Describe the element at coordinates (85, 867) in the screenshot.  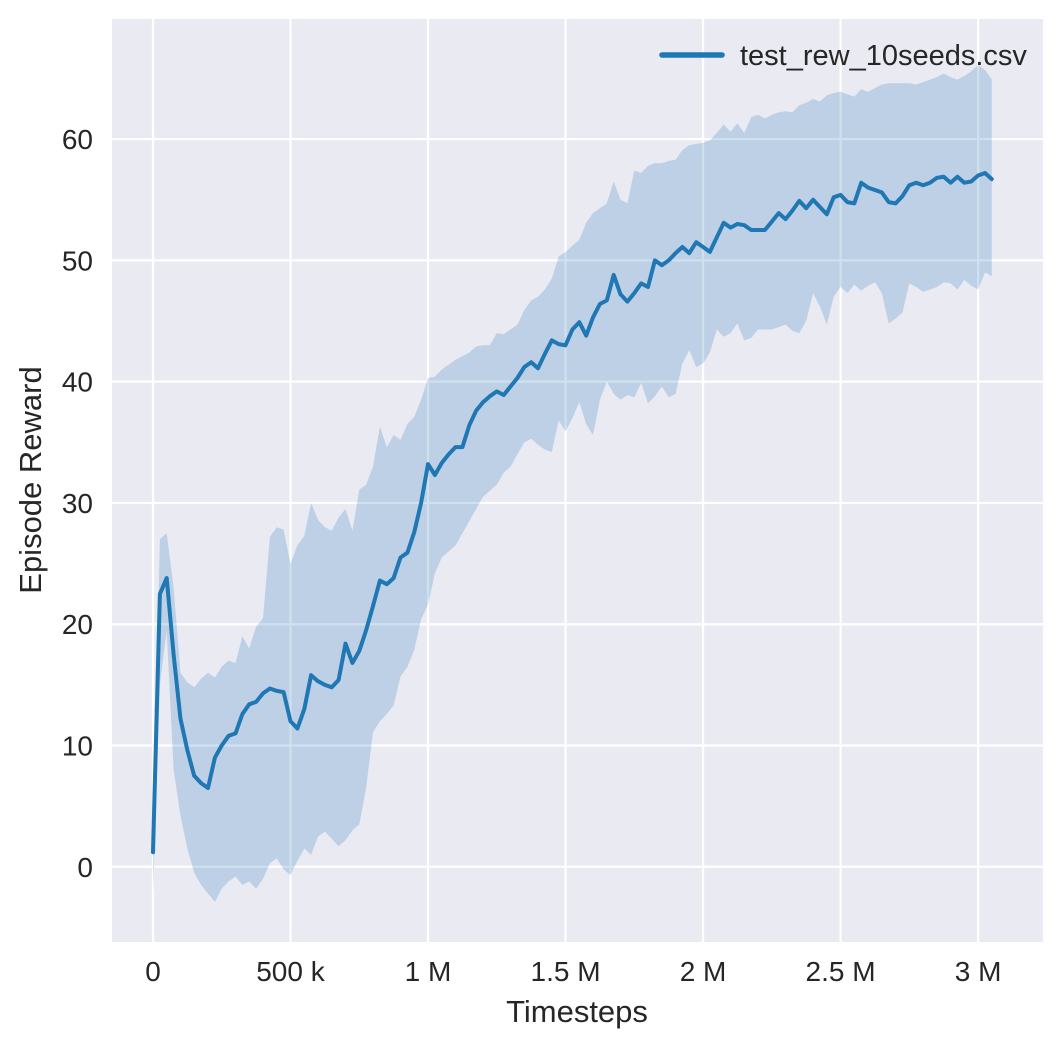
I see `y-tick-label: 0` at that location.